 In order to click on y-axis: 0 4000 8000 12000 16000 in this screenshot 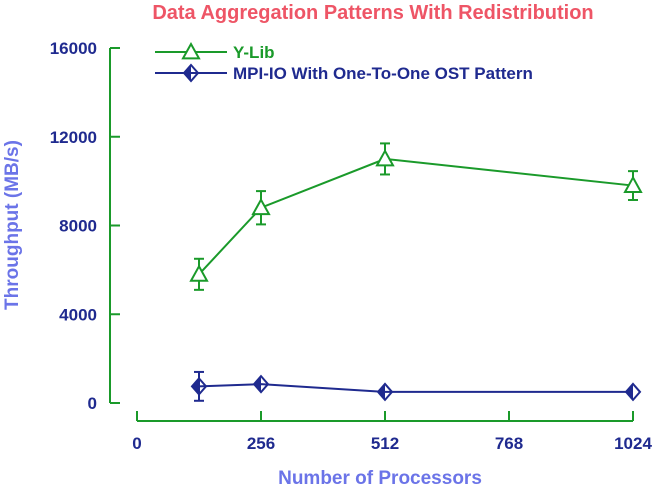, I will do `click(85, 226)`.